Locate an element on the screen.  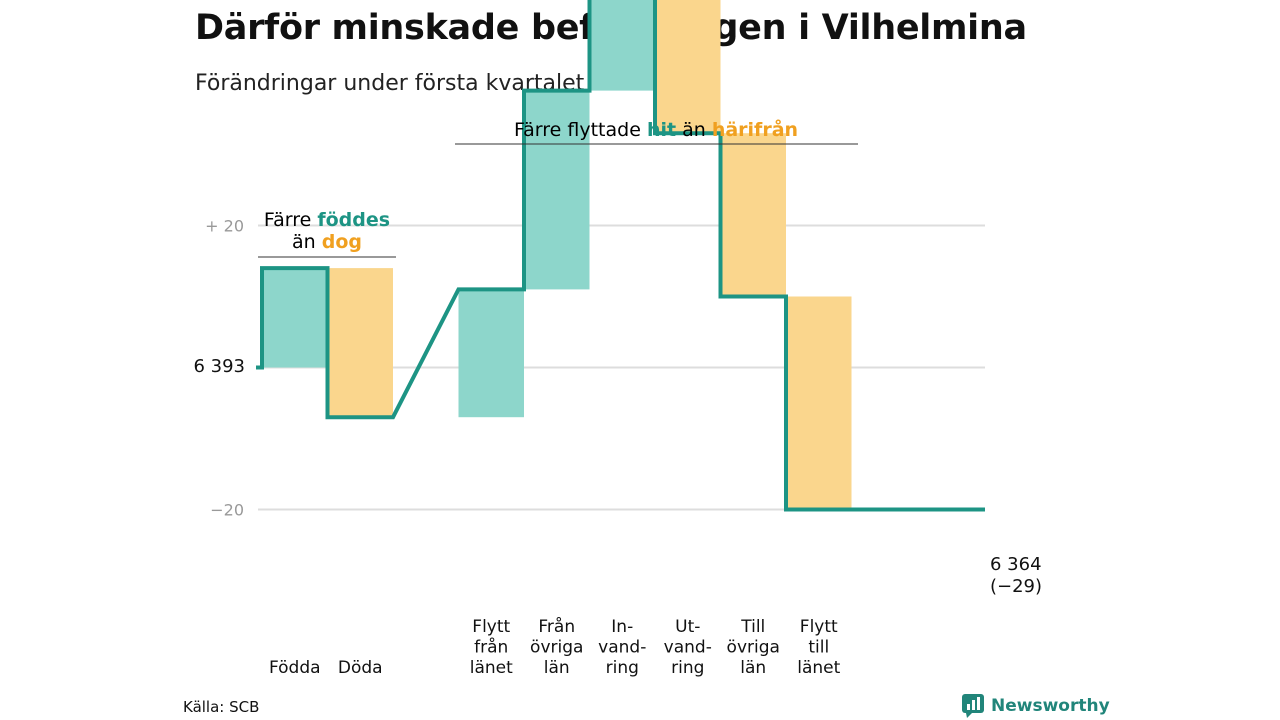
category-label: Från övriga län is located at coordinates (556, 647).